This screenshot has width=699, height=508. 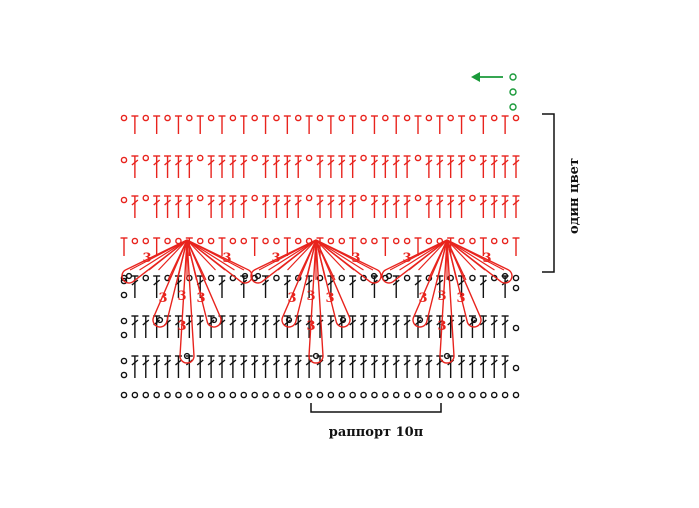 I want to click on petal-clusters: 3 33 3 333 33 3 333 33 3 33, so click(x=317, y=301).